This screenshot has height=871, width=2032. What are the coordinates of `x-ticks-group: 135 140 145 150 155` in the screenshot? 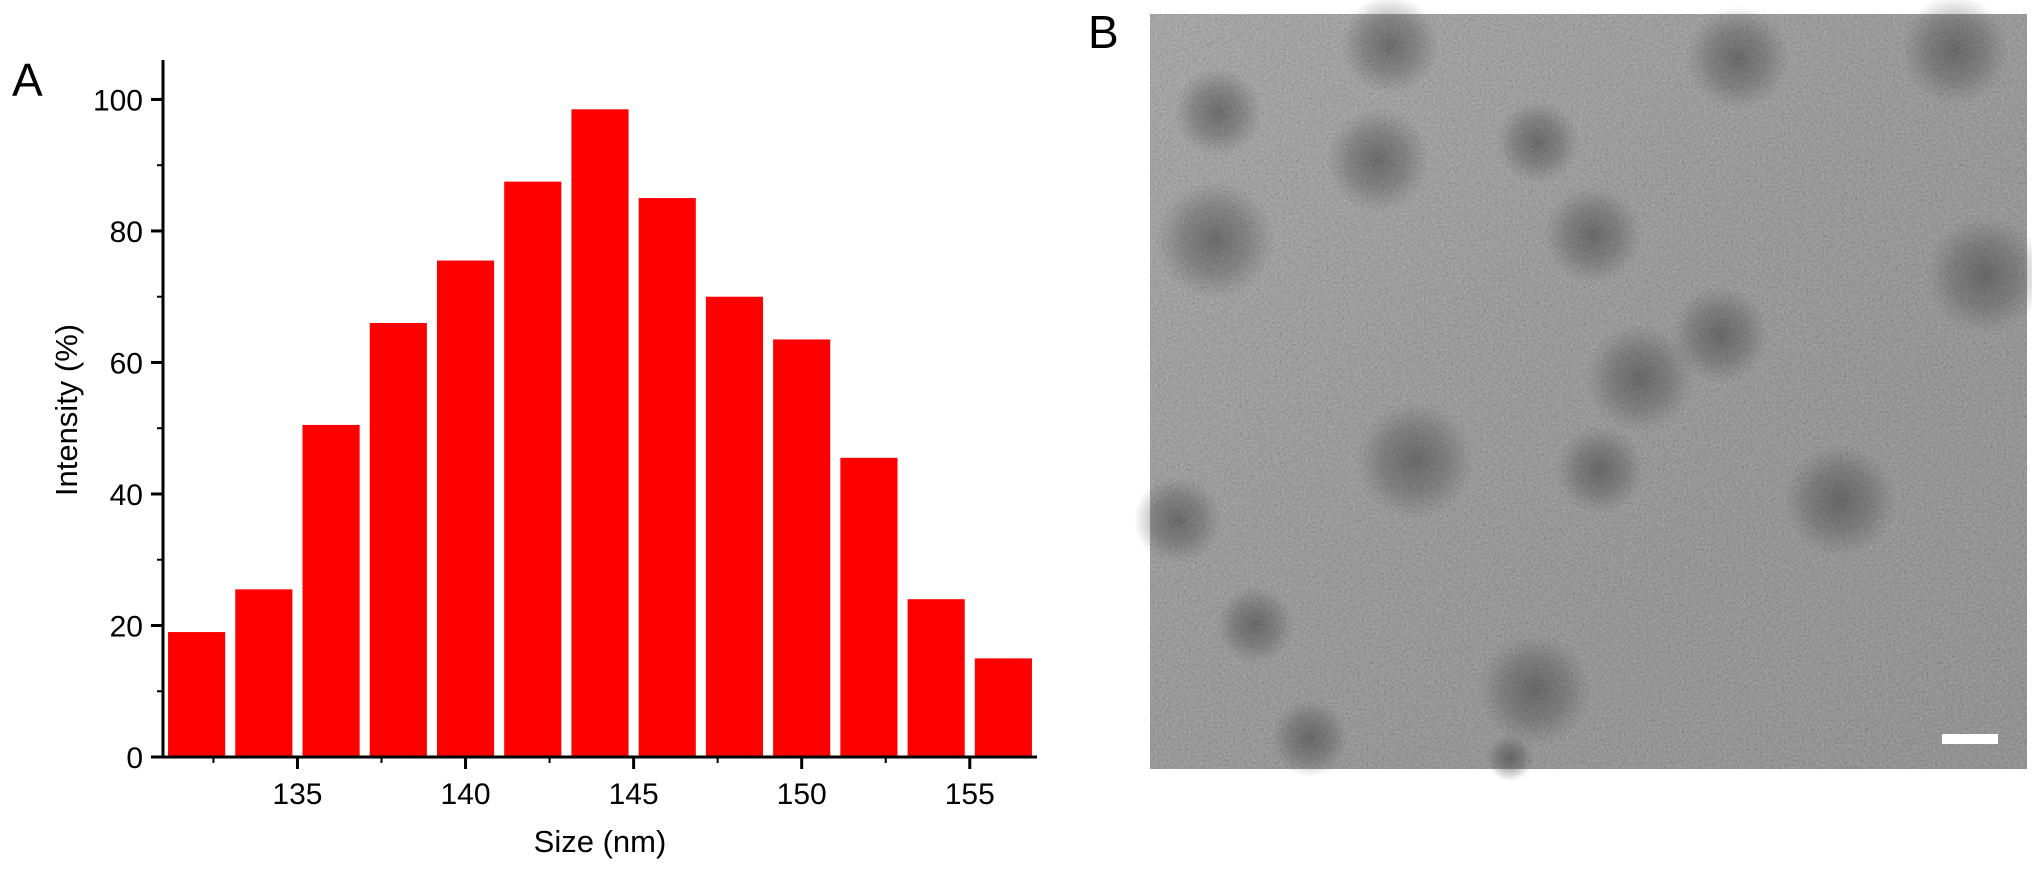 It's located at (603, 784).